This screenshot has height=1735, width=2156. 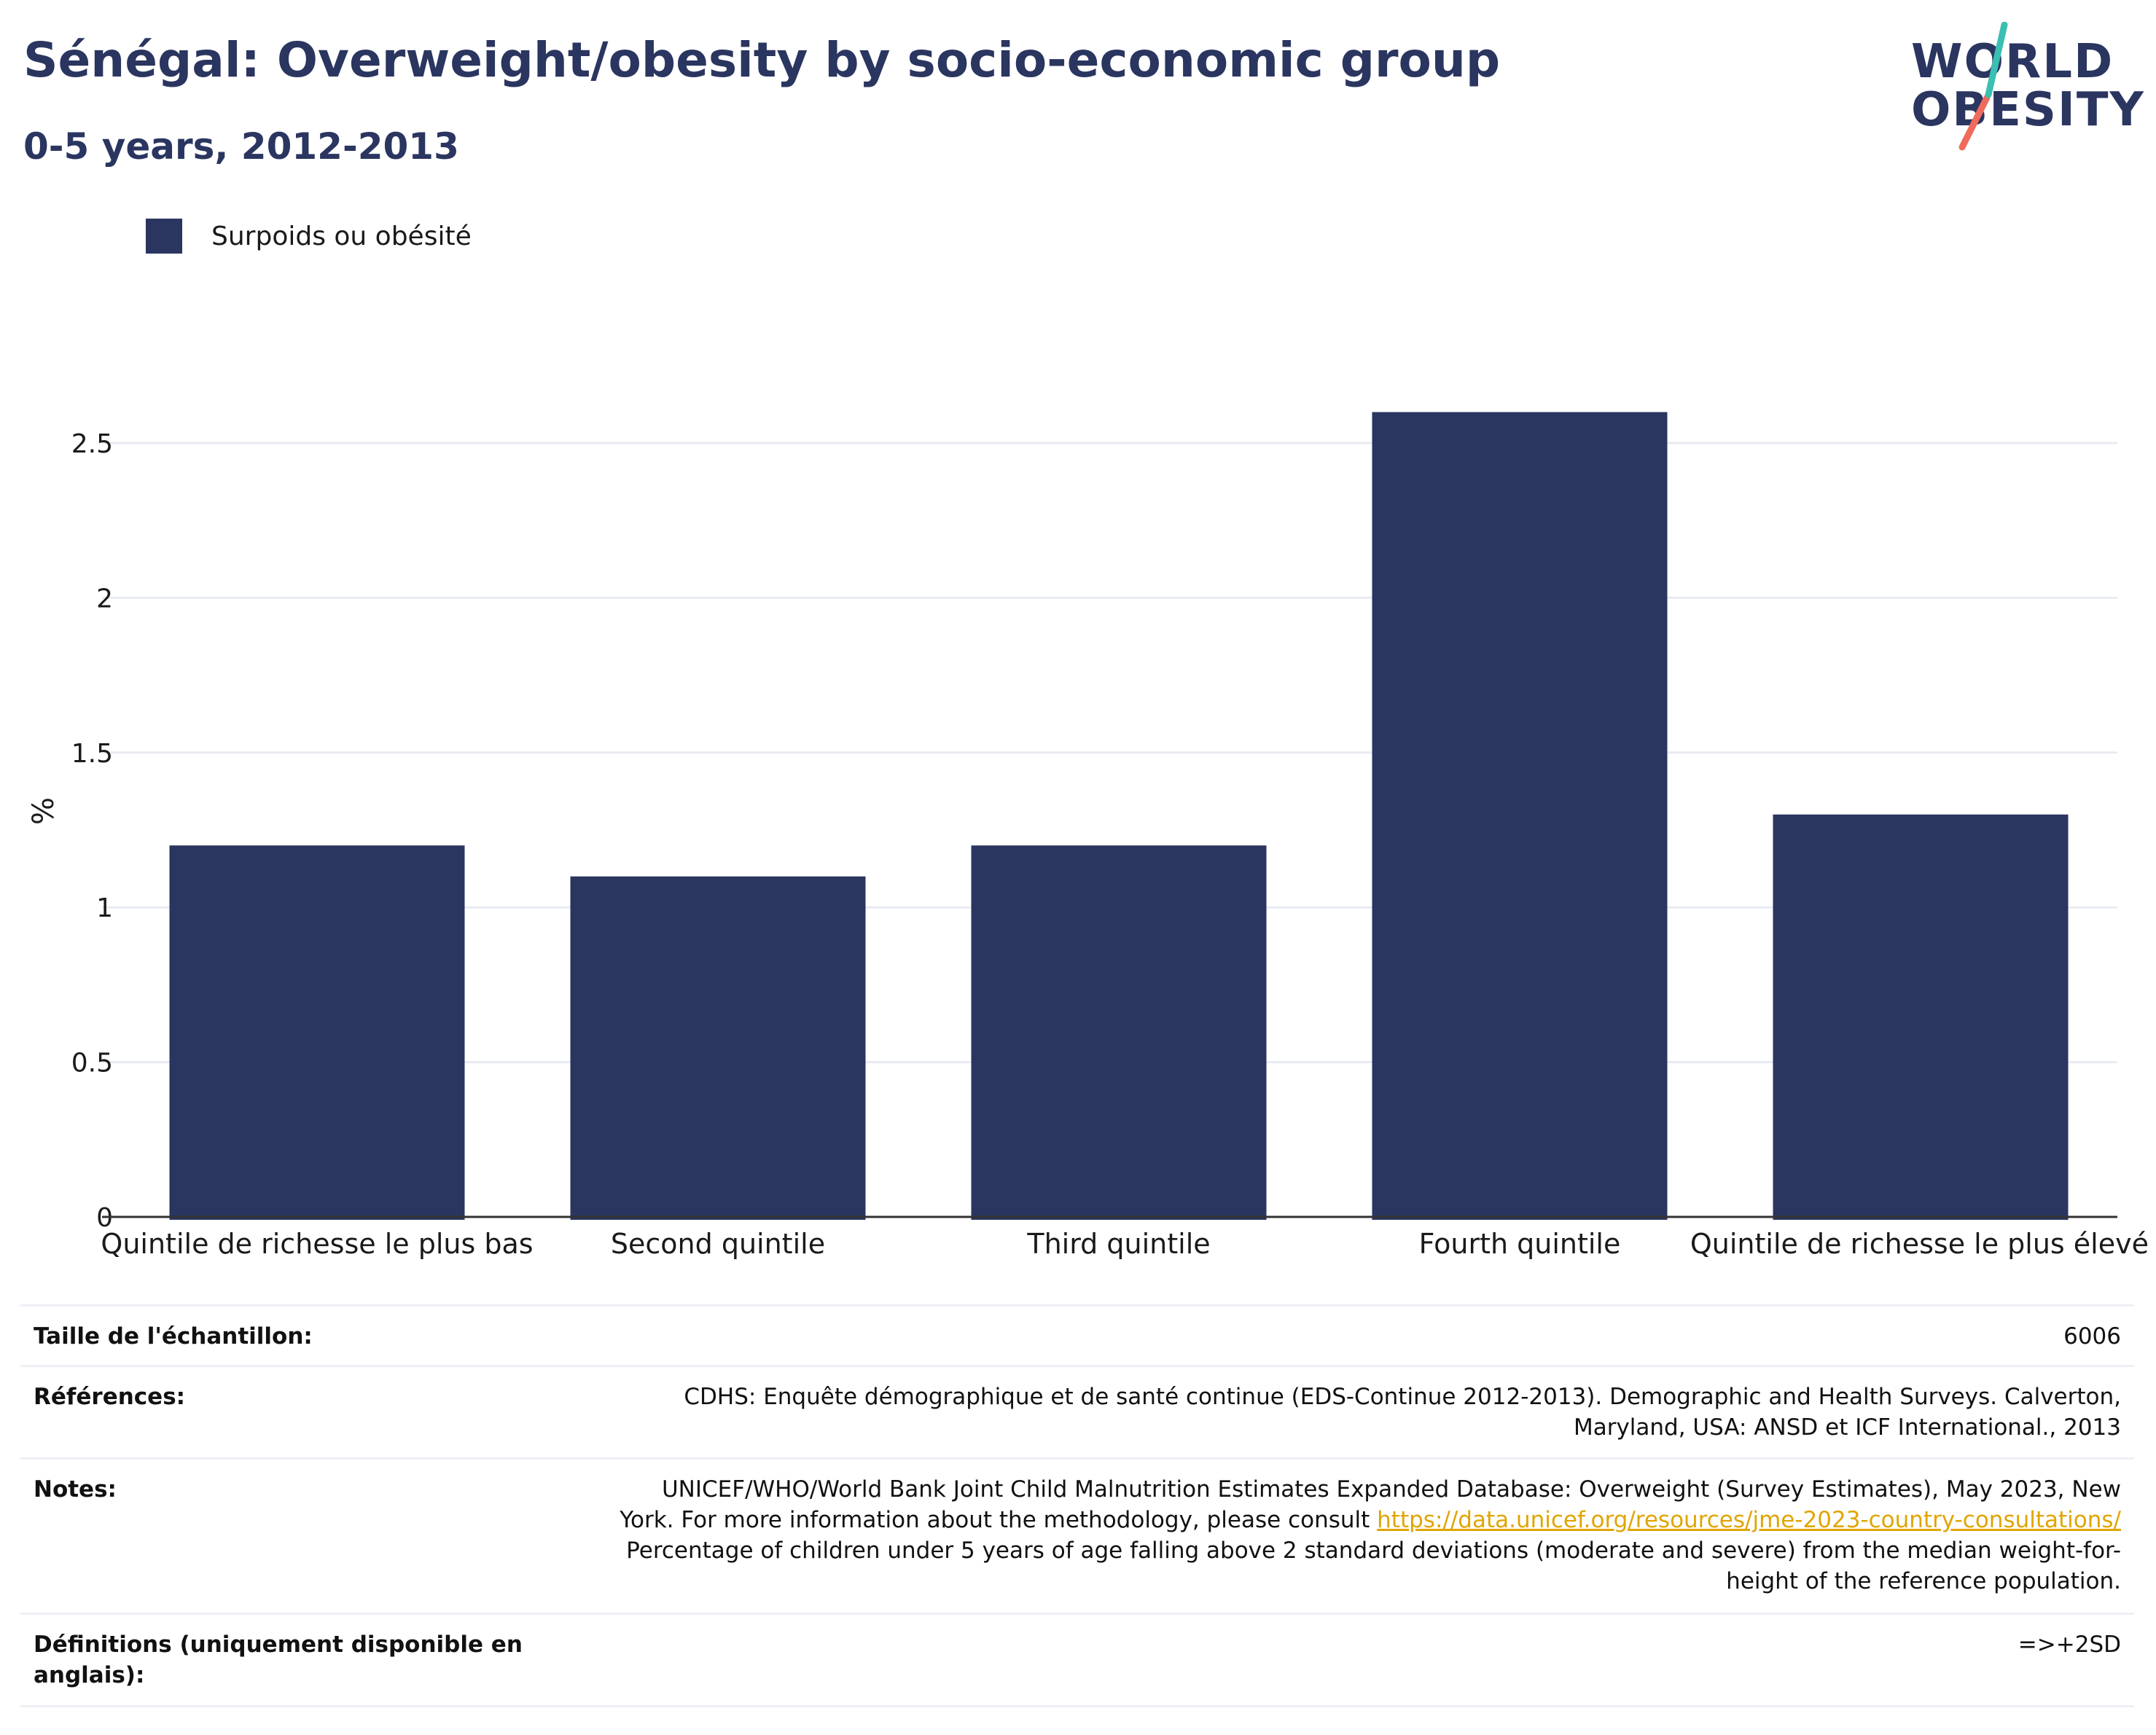 I want to click on world-obesity-logo: WORLD OBESITY, so click(x=2023, y=87).